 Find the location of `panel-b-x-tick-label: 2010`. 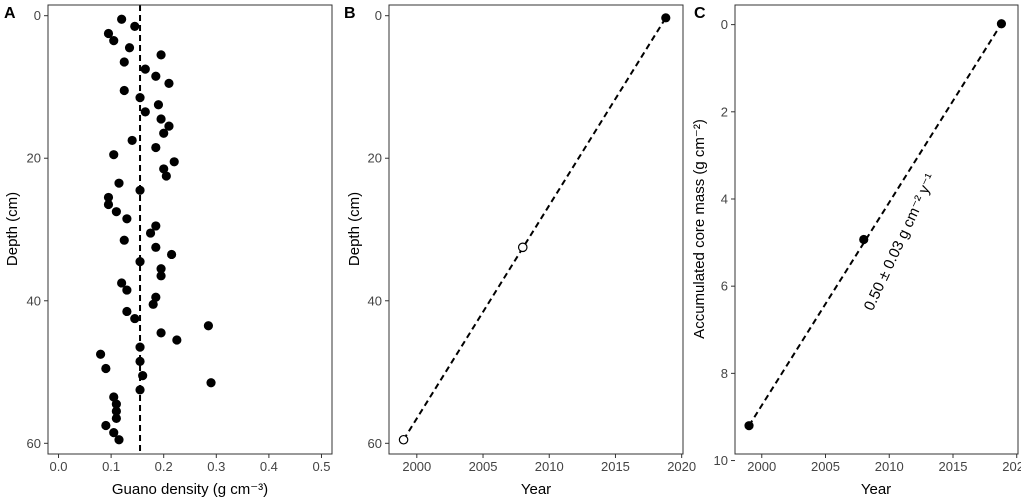

panel-b-x-tick-label: 2010 is located at coordinates (549, 466).